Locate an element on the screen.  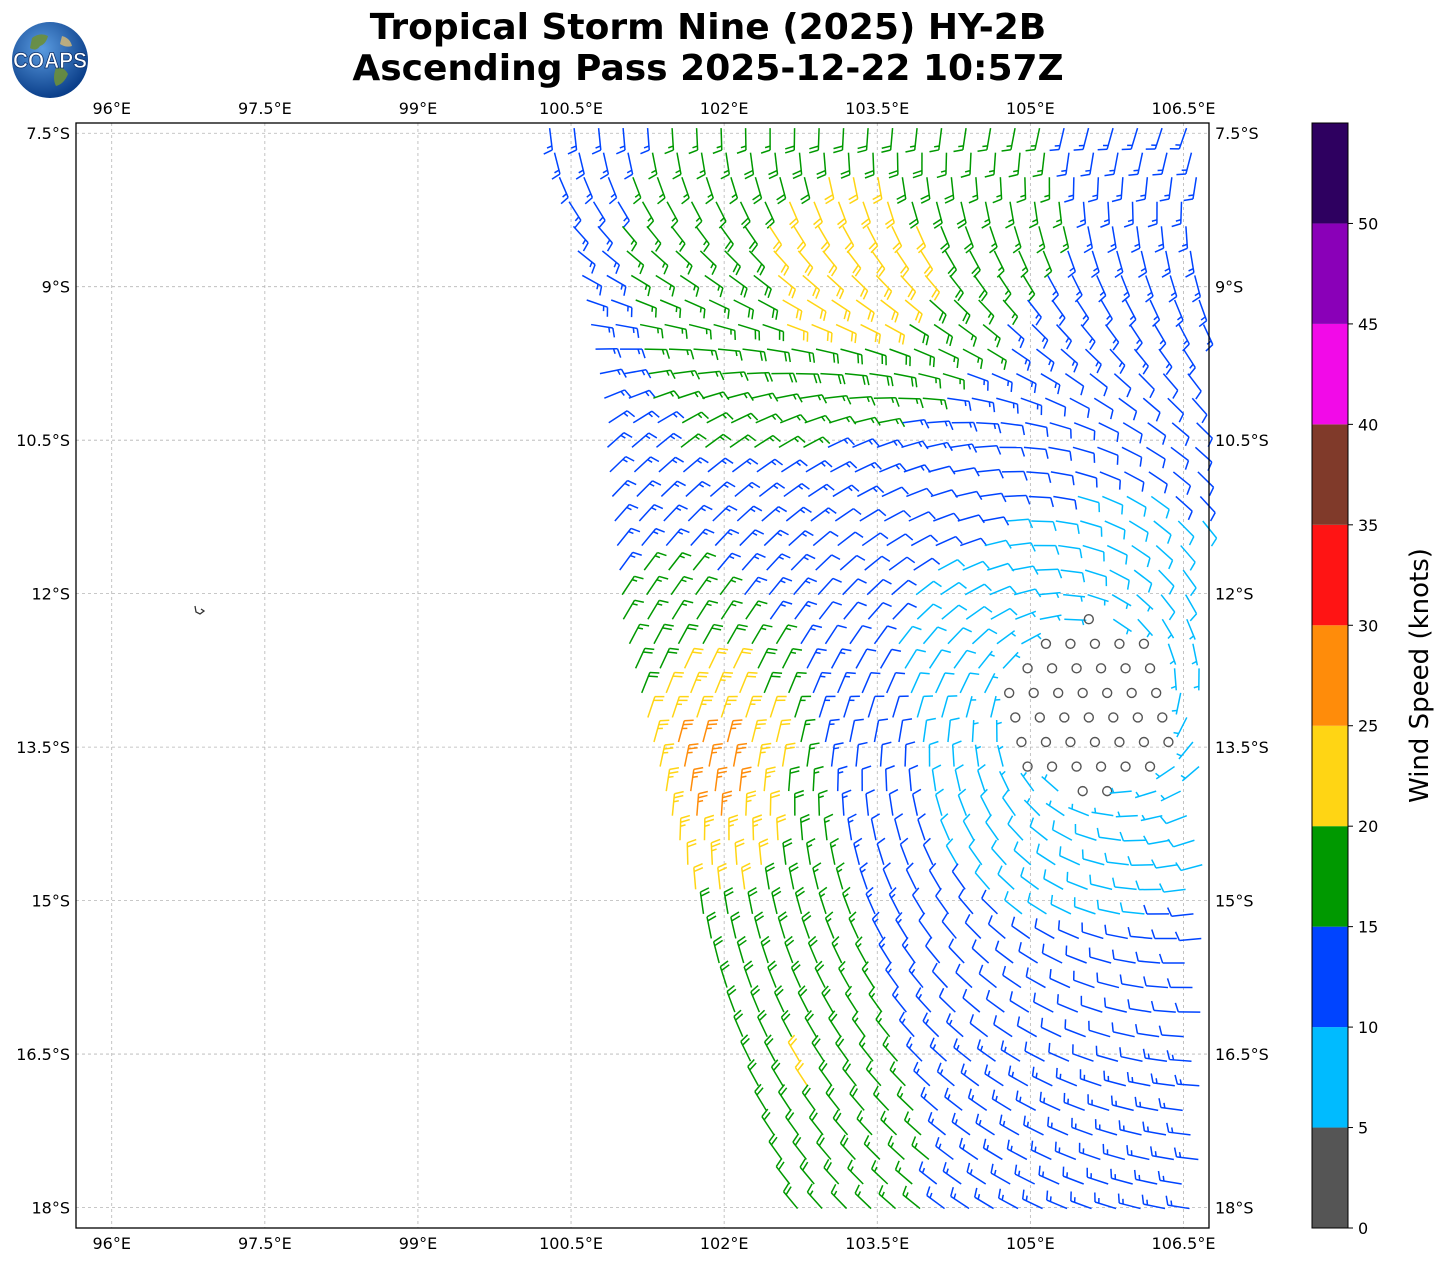
lat-tick-label-right: 12°S is located at coordinates (1234, 594).